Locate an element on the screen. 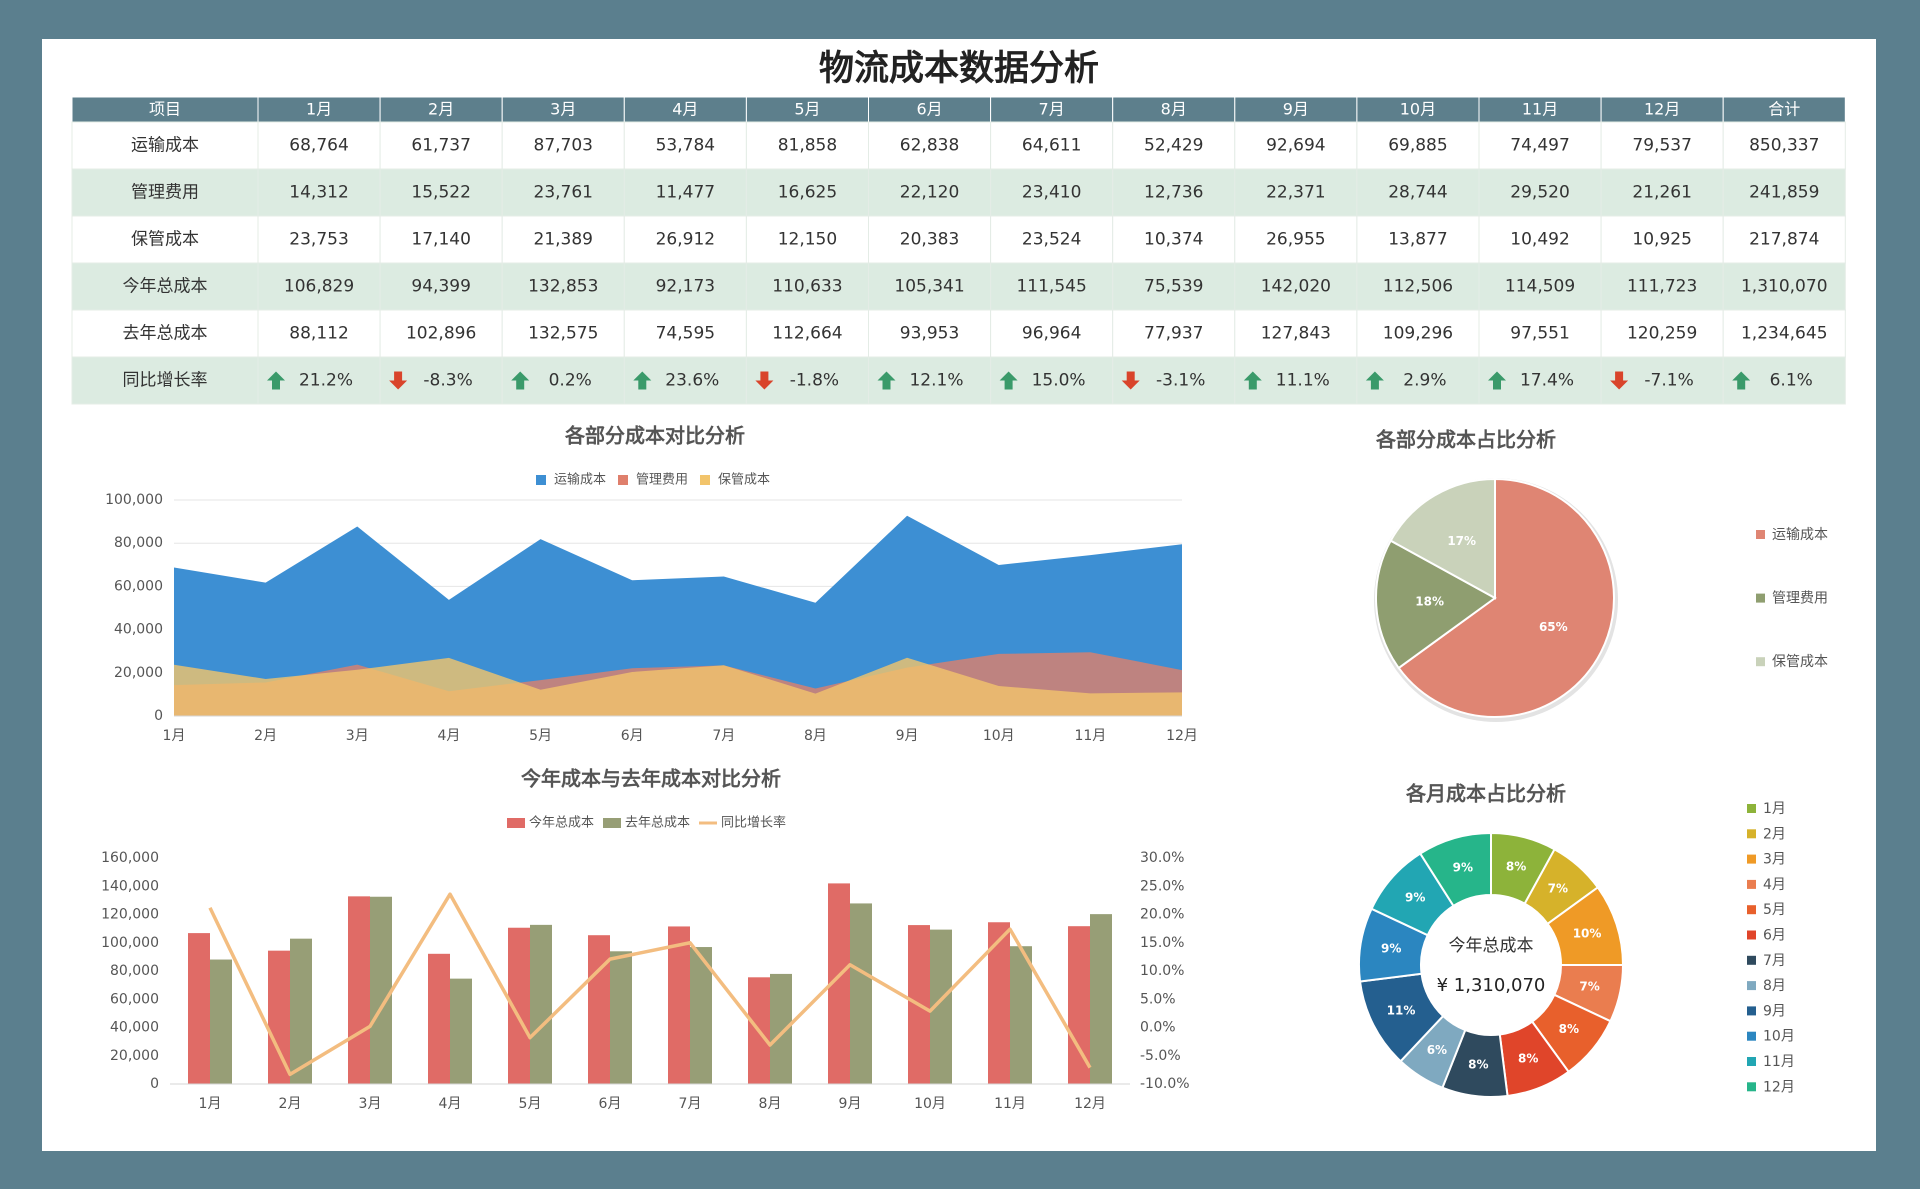  slice-label: 7% is located at coordinates (1589, 987).